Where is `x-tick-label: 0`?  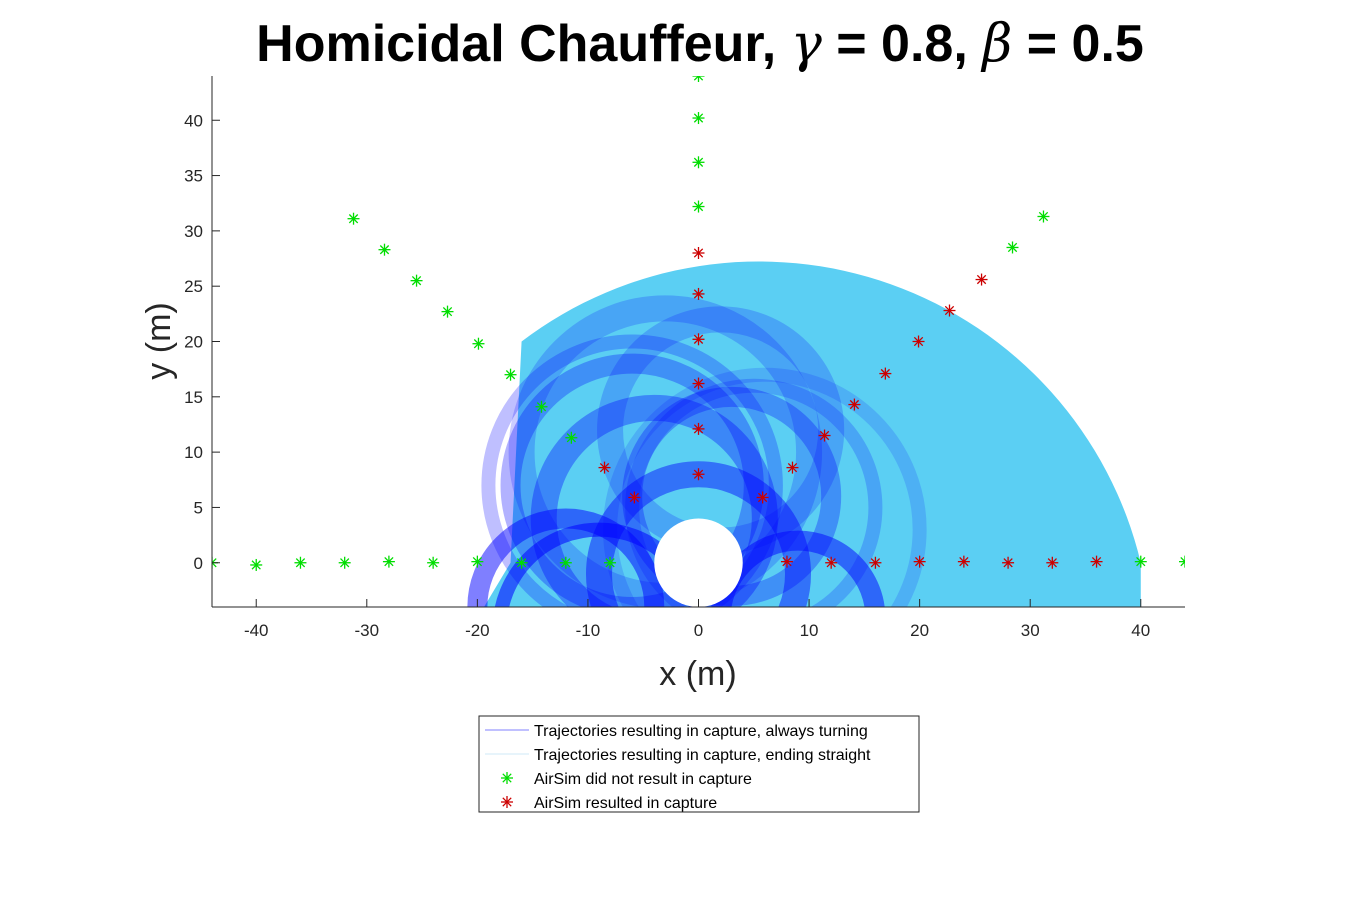 x-tick-label: 0 is located at coordinates (698, 630).